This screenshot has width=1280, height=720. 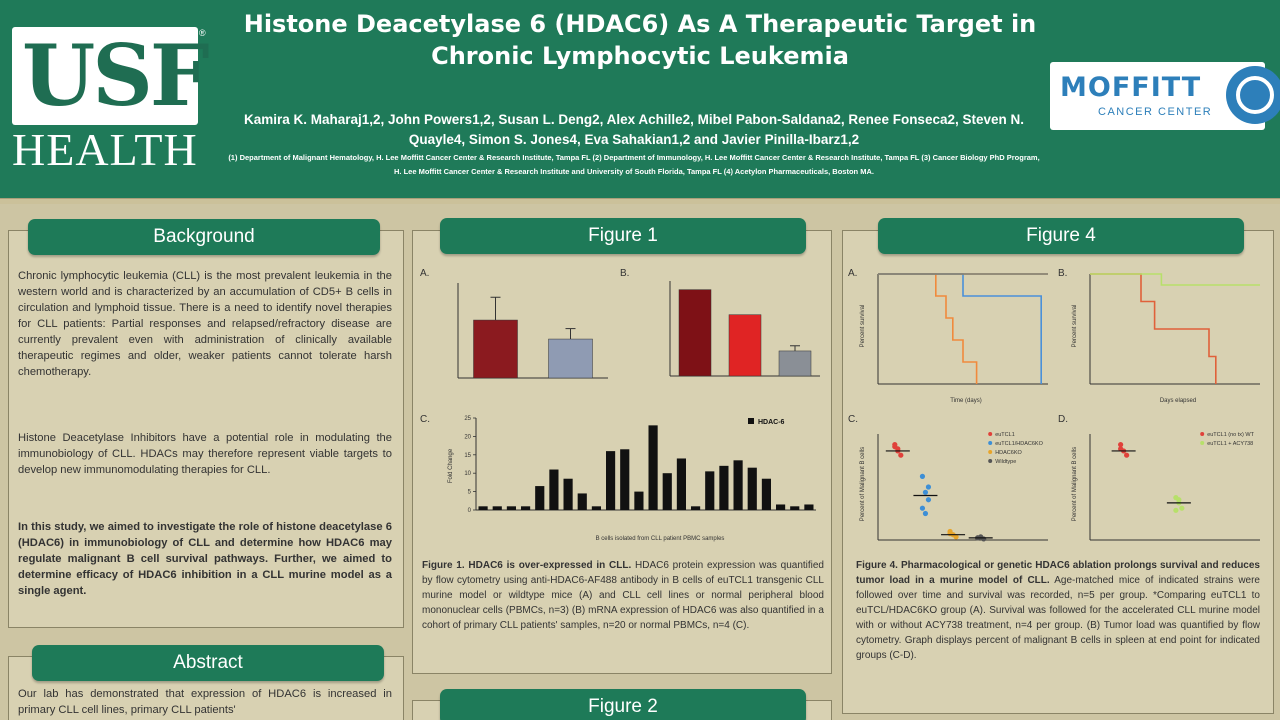 What do you see at coordinates (771, 422) in the screenshot?
I see `legend-label: HDAC-6` at bounding box center [771, 422].